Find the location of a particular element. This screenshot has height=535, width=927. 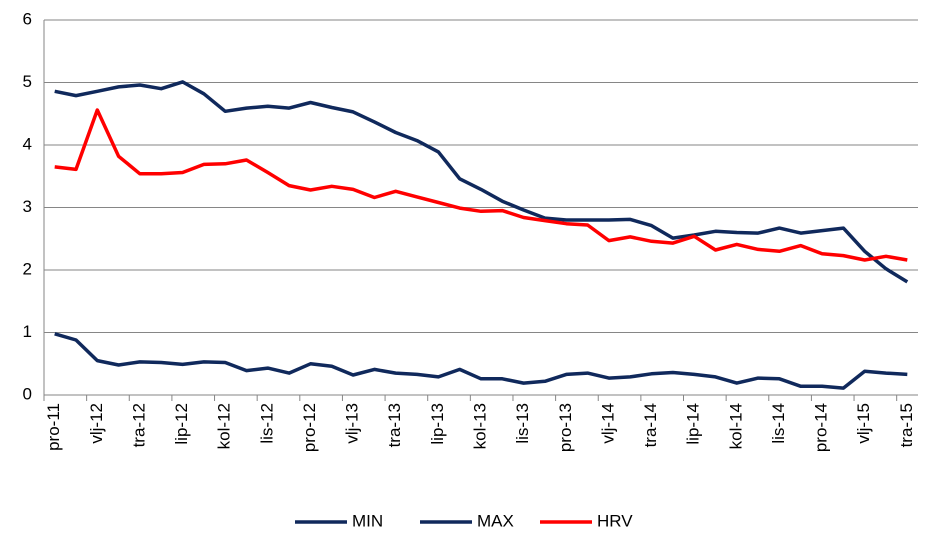

y-tick-label: 1 is located at coordinates (27, 331).